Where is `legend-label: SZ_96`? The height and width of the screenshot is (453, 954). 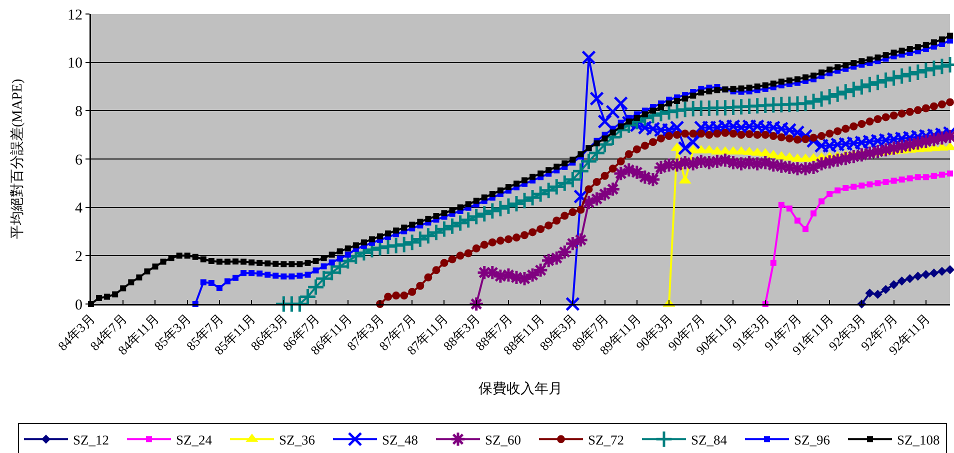 legend-label: SZ_96 is located at coordinates (812, 440).